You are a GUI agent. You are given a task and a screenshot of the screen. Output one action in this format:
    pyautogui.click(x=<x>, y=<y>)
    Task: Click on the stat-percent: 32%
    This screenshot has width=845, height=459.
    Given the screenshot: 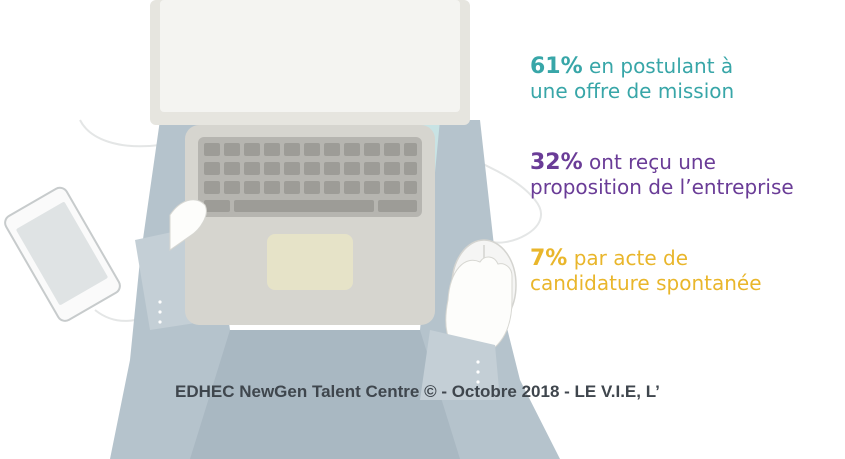 What is the action you would take?
    pyautogui.click(x=556, y=162)
    